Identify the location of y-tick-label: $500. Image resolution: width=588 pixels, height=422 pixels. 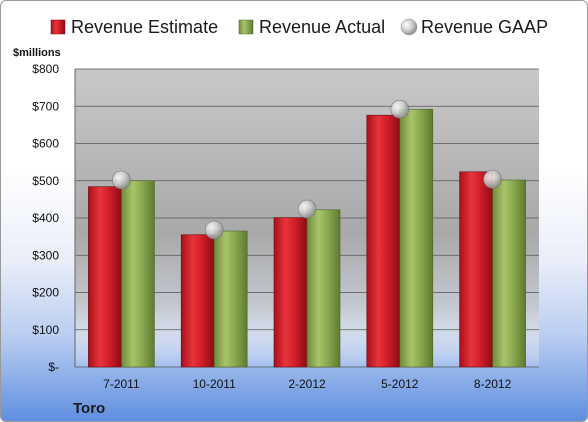
(45, 181).